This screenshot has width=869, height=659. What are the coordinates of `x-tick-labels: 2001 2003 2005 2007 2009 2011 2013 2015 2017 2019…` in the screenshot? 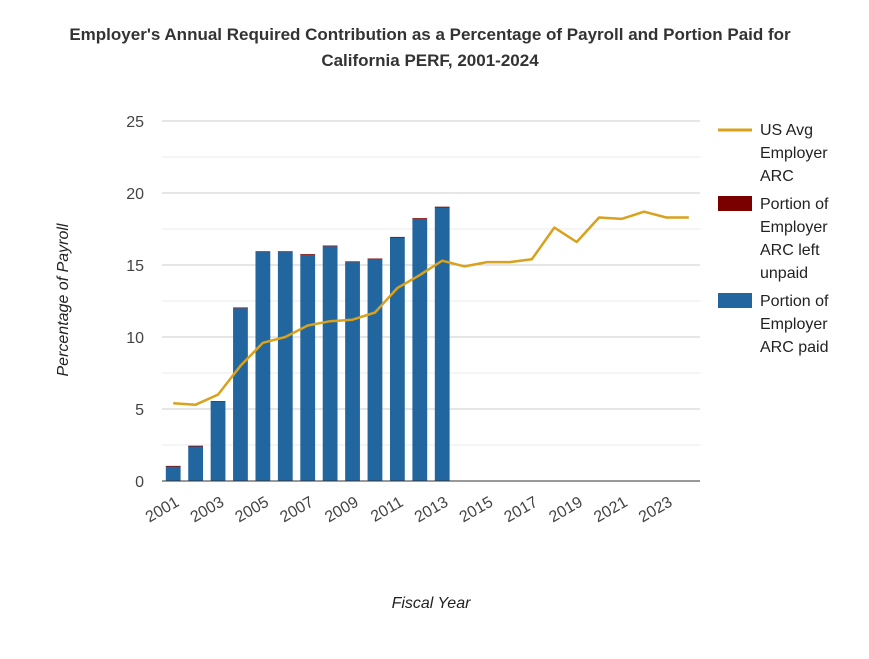 It's located at (409, 510).